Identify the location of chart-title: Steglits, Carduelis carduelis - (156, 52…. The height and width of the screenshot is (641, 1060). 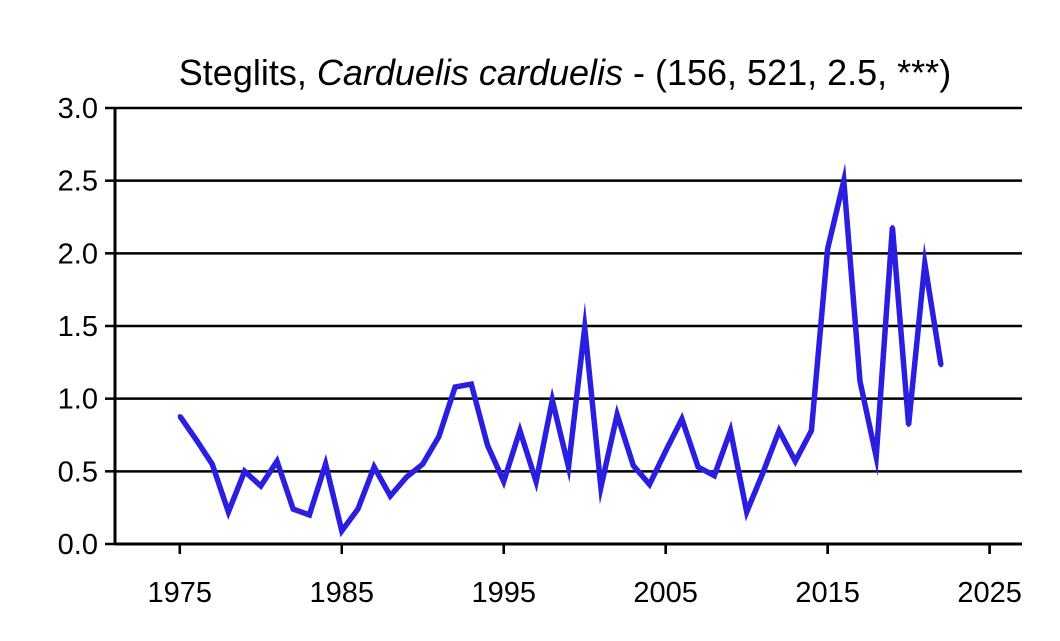
(565, 72).